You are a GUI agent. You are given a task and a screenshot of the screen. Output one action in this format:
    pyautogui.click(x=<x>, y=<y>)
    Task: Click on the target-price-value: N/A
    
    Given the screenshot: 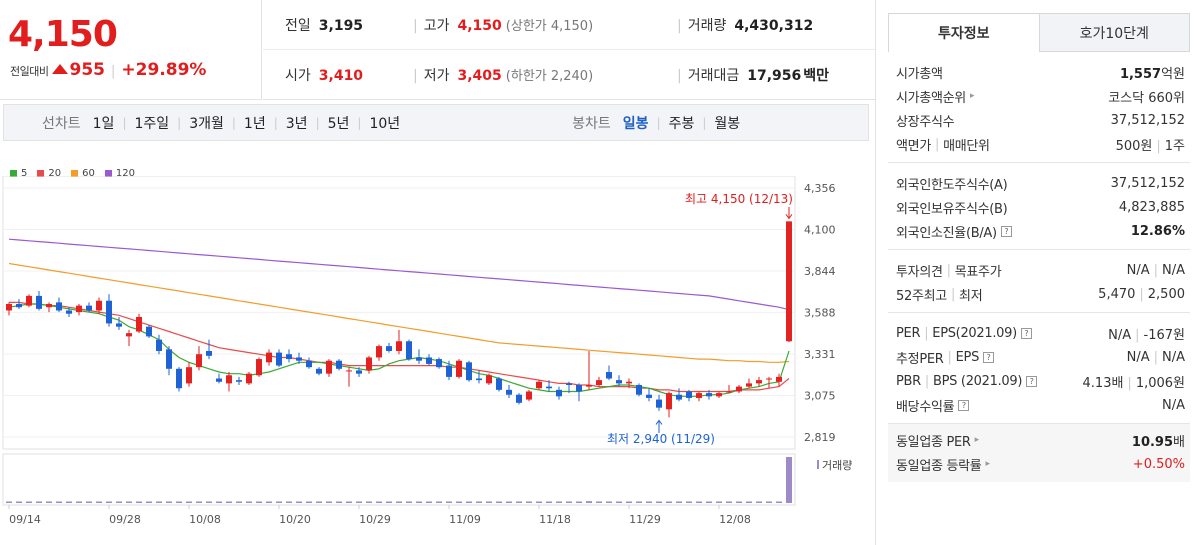 What is the action you would take?
    pyautogui.click(x=1173, y=270)
    